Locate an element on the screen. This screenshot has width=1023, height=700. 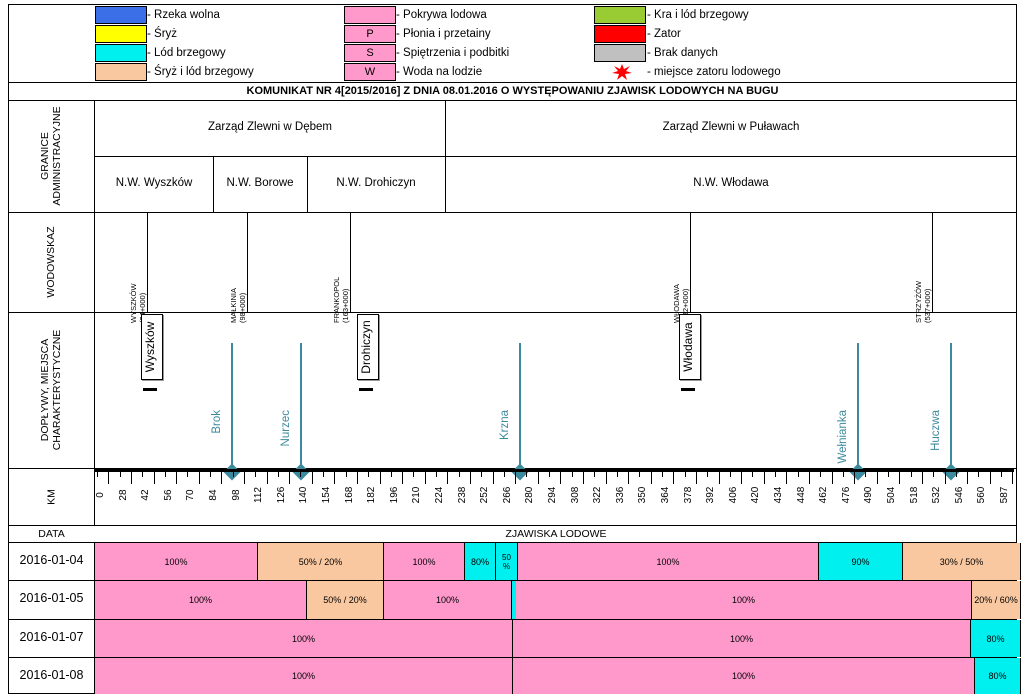
km-tick-label: 42 is located at coordinates (146, 495).